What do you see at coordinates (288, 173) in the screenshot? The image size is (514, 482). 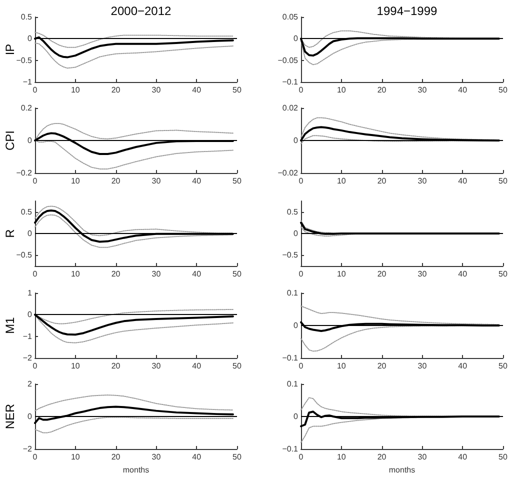 I see `y-tick-label: −0.02` at bounding box center [288, 173].